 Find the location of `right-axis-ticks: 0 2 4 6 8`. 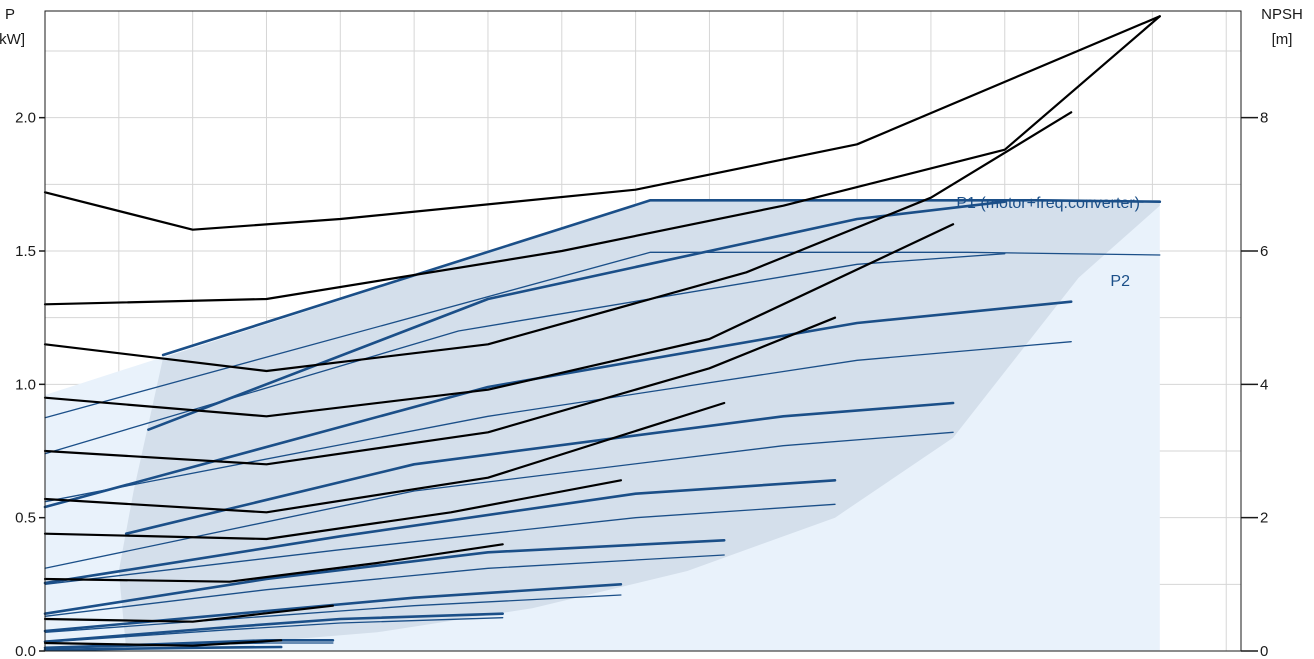

right-axis-ticks: 0 2 4 6 8 is located at coordinates (1254, 384).